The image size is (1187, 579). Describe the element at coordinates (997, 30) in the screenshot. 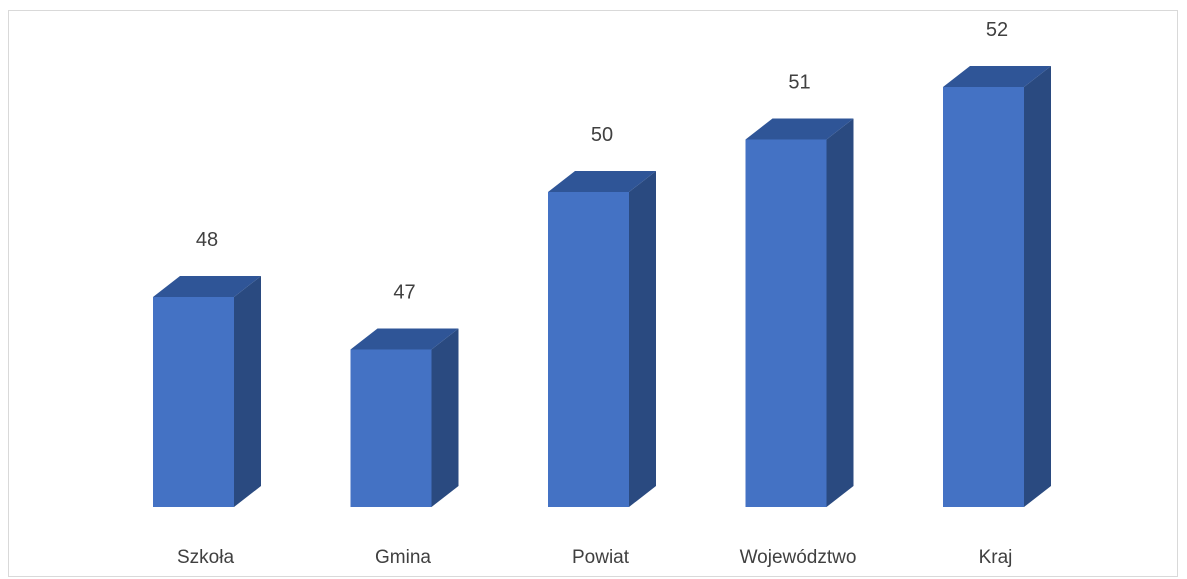

I see `data-label: 52` at that location.